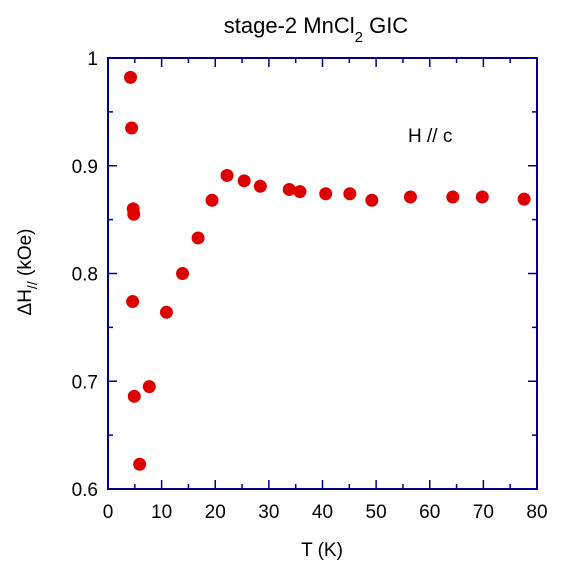 The height and width of the screenshot is (572, 562). What do you see at coordinates (25, 302) in the screenshot?
I see `y-axis-label-main: ΔH` at bounding box center [25, 302].